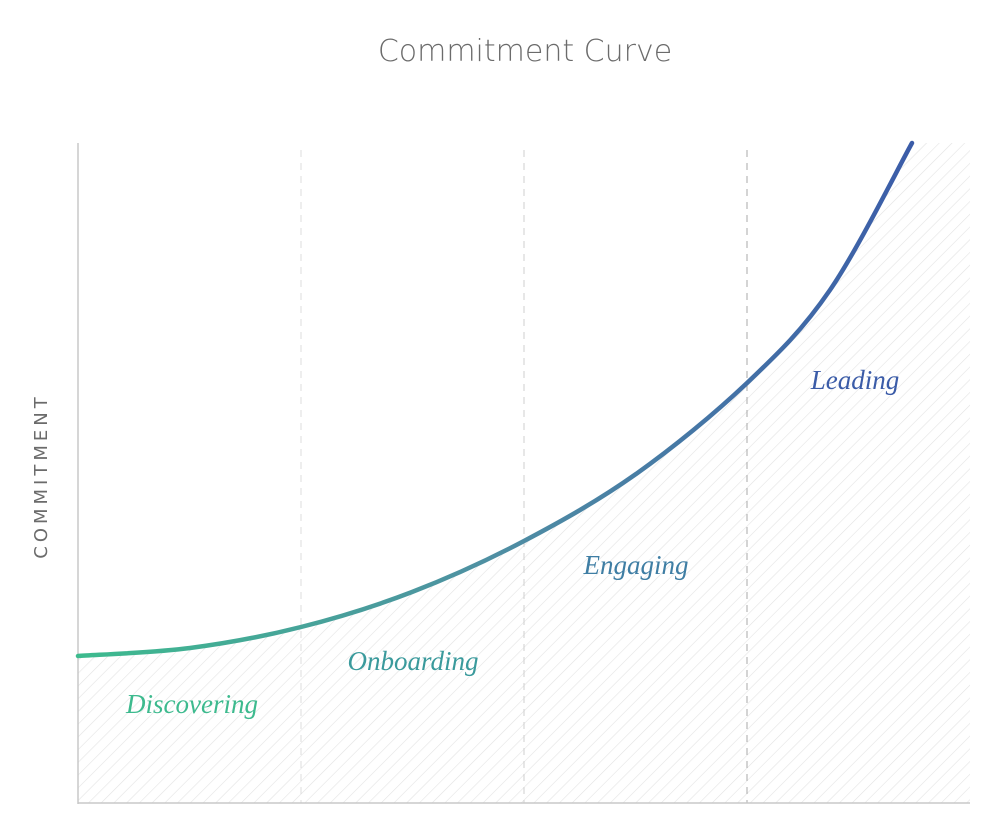 The height and width of the screenshot is (837, 1000). Describe the element at coordinates (412, 661) in the screenshot. I see `stage-label: Onboarding` at that location.